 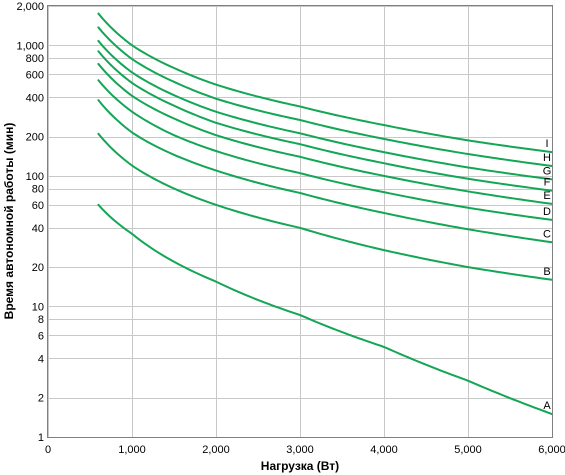 I want to click on series-label-b: B, so click(x=546, y=272).